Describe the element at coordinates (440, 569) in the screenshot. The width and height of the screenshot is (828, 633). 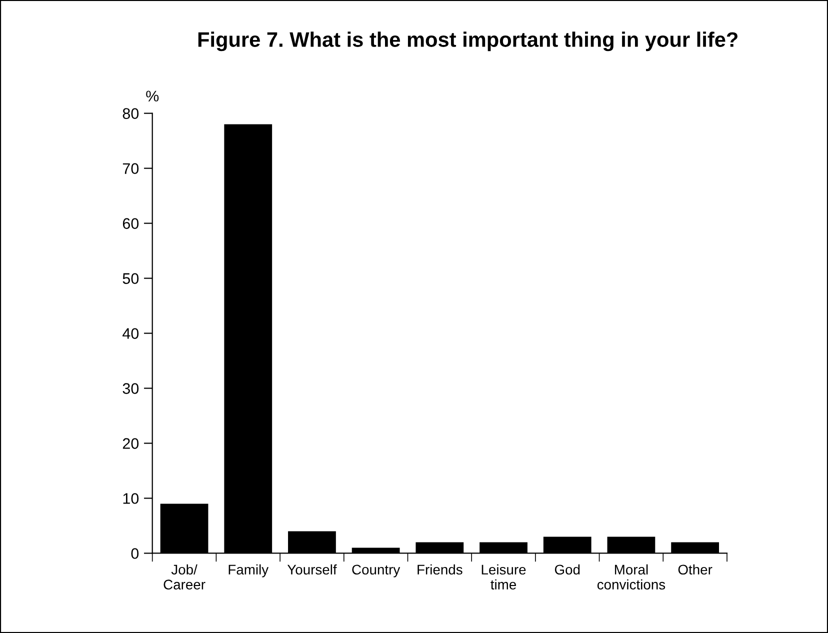
I see `x-tick-label: Friends` at that location.